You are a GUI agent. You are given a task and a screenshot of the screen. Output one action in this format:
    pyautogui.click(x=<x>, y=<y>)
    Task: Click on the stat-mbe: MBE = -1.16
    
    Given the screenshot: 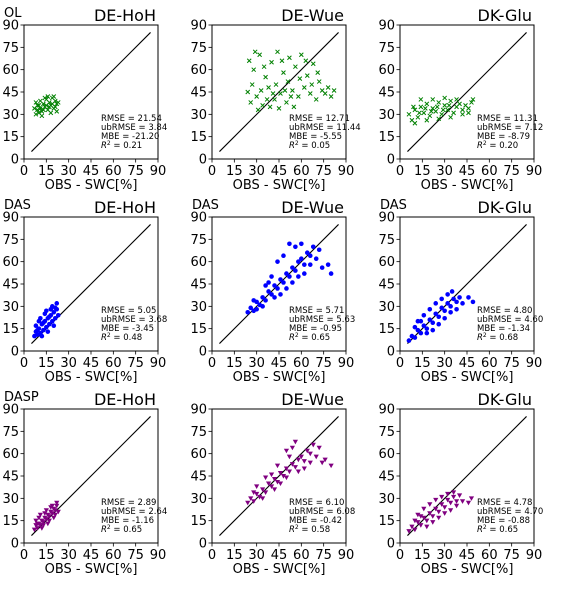 What is the action you would take?
    pyautogui.click(x=127, y=521)
    